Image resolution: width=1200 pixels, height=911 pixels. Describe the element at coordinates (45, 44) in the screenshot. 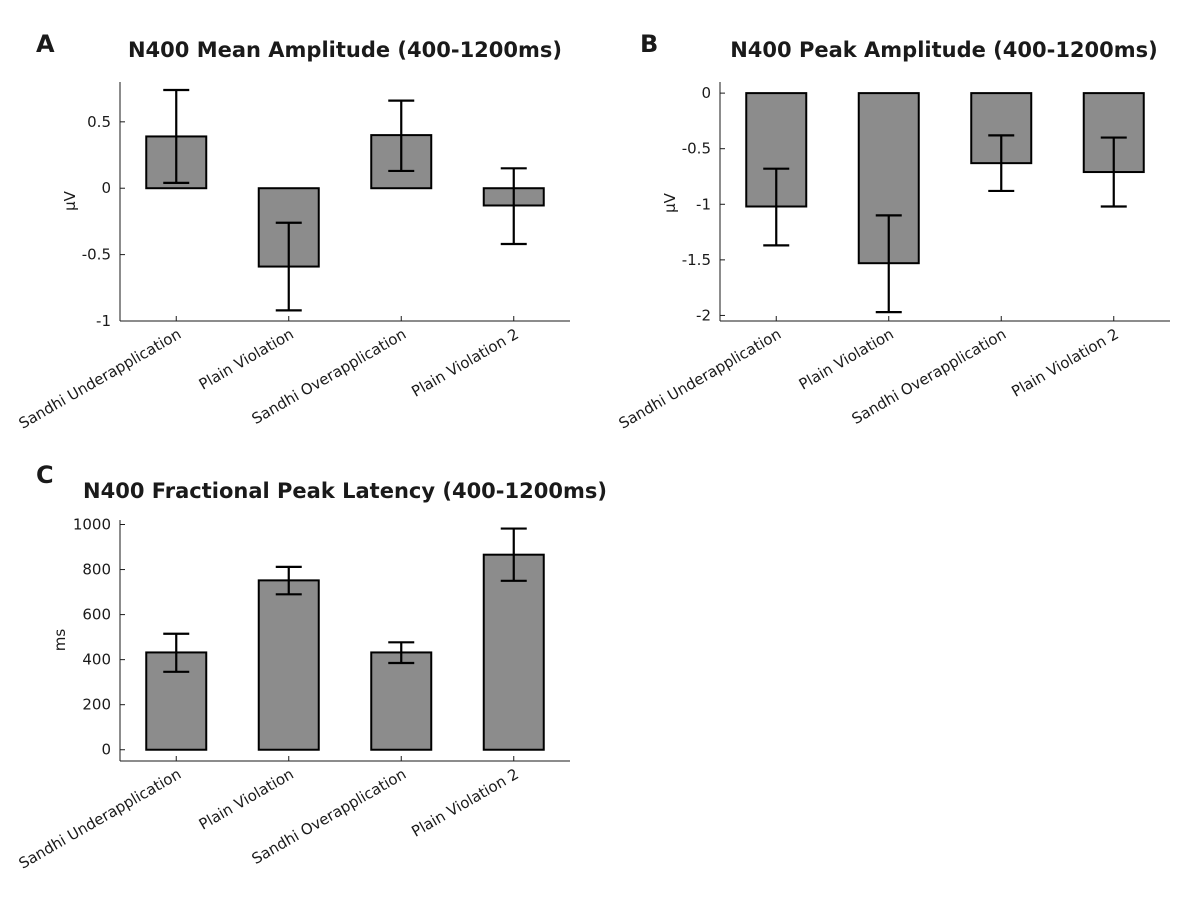

I see `panel-letter-a: A` at that location.